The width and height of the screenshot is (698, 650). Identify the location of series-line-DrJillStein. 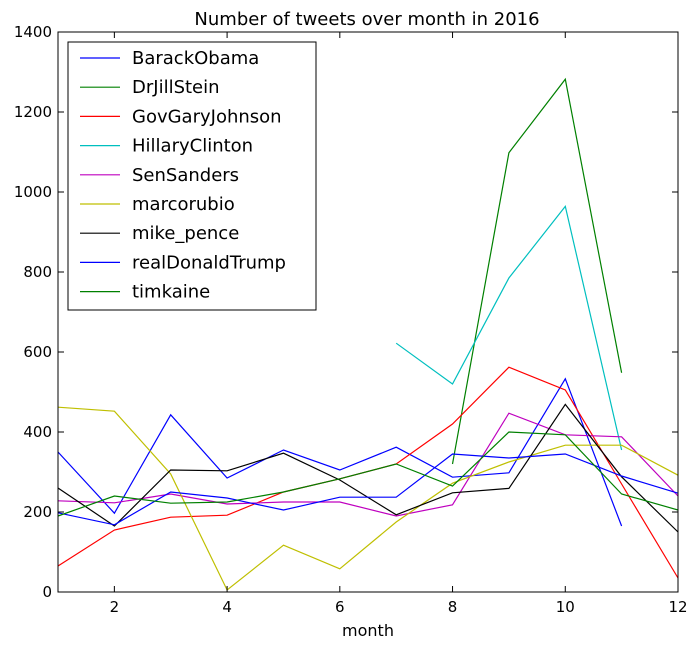
(537, 271).